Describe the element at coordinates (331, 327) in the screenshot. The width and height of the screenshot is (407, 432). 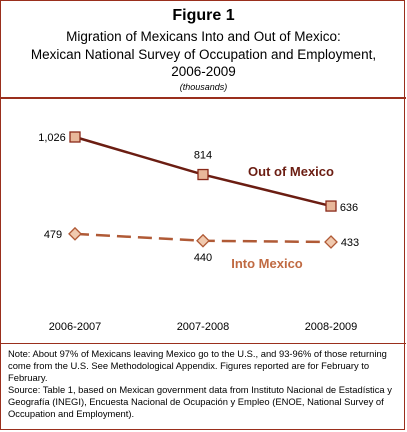
I see `x-tick-label: 2008-2009` at that location.